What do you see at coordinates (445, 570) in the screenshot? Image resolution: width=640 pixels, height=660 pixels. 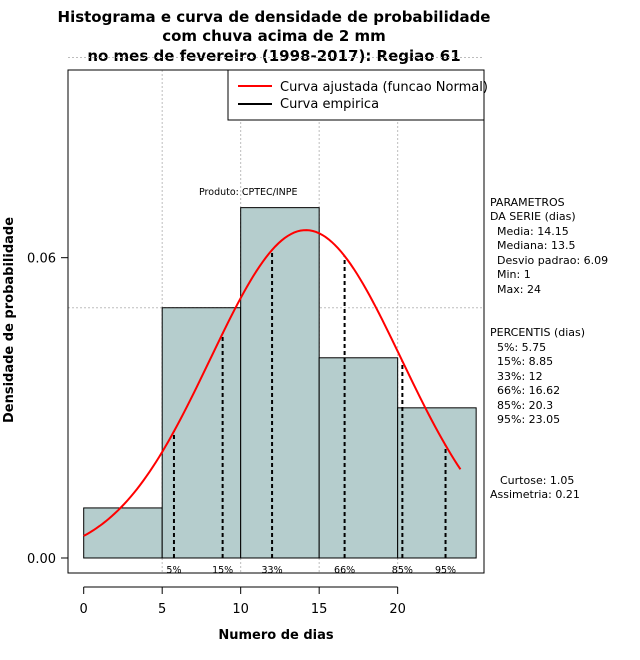 I see `percentile-label-5: 95%` at bounding box center [445, 570].